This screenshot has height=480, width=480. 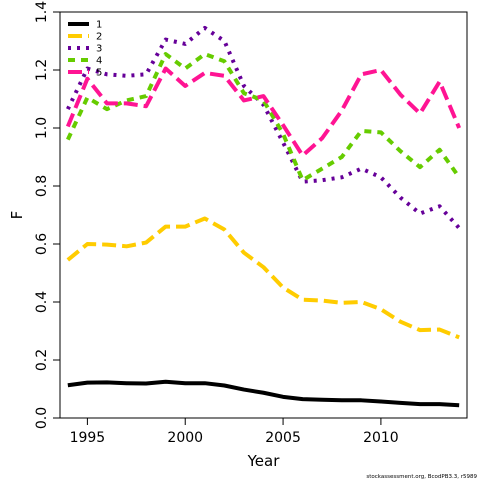 What do you see at coordinates (283, 438) in the screenshot?
I see `x-tick-label: 2005` at bounding box center [283, 438].